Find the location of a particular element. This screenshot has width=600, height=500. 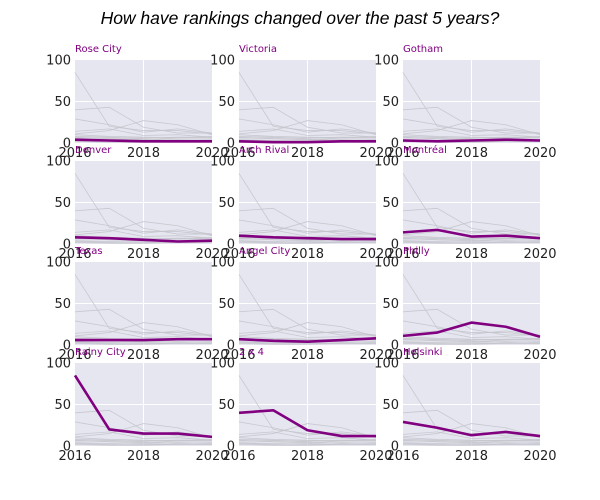

panel: 0 50 100 2016 2018 2020 Gotham is located at coordinates (465, 102).